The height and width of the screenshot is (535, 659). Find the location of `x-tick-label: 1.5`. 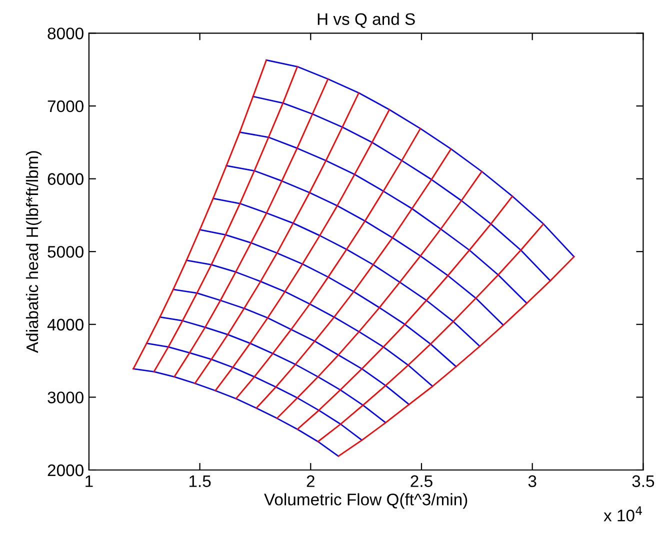

x-tick-label: 1.5 is located at coordinates (200, 481).